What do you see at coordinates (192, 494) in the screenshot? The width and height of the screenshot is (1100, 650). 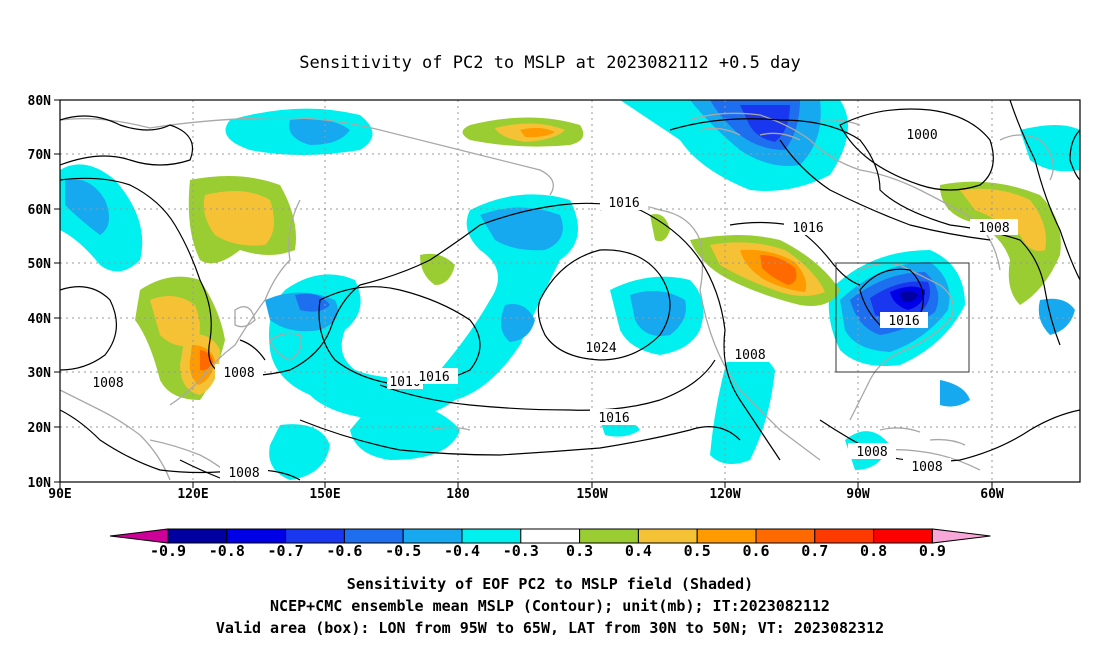 I see `lon-label: 120E` at bounding box center [192, 494].